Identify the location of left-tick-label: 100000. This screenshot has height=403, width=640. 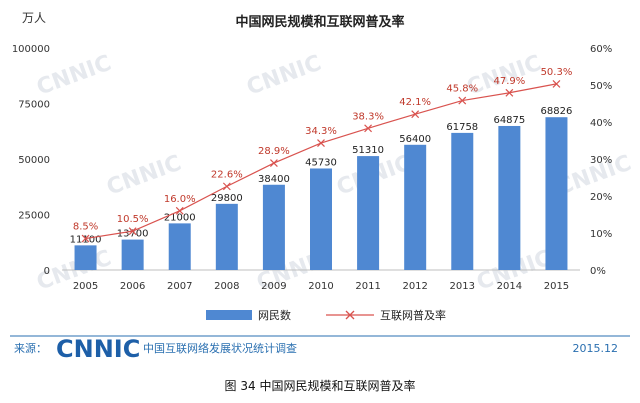
(31, 49).